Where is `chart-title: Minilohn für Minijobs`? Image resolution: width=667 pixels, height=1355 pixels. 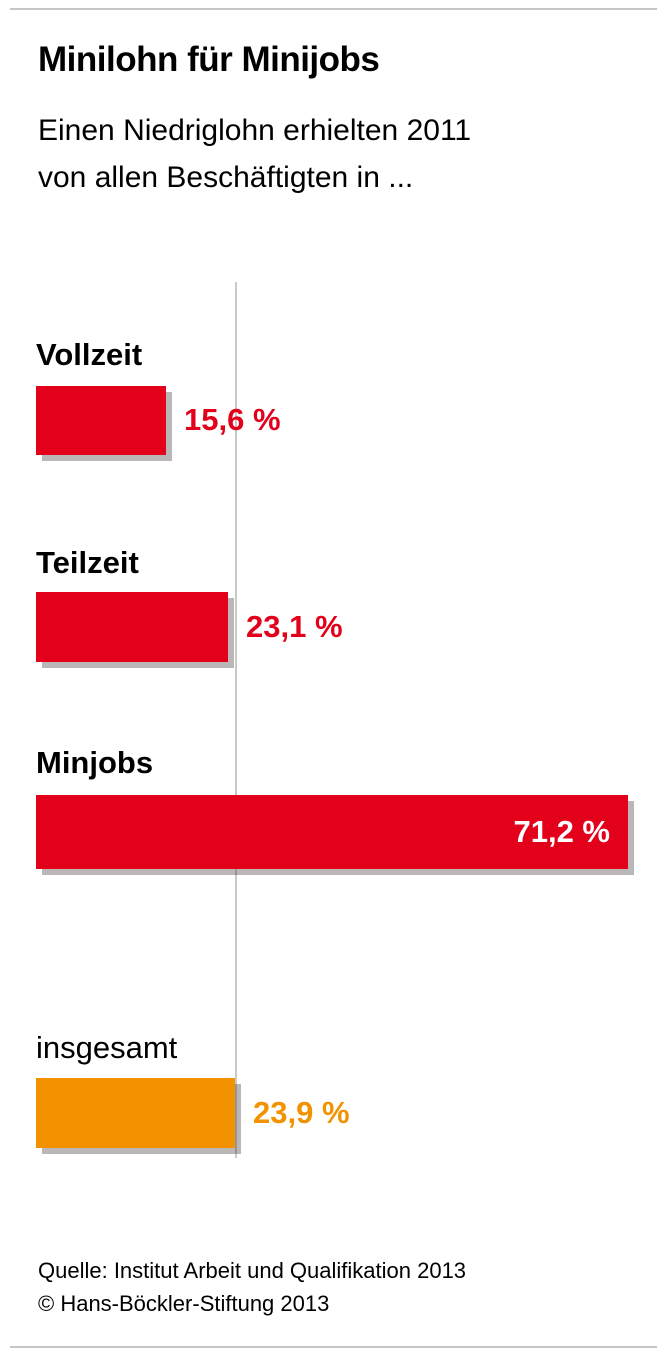
chart-title: Minilohn für Minijobs is located at coordinates (209, 59).